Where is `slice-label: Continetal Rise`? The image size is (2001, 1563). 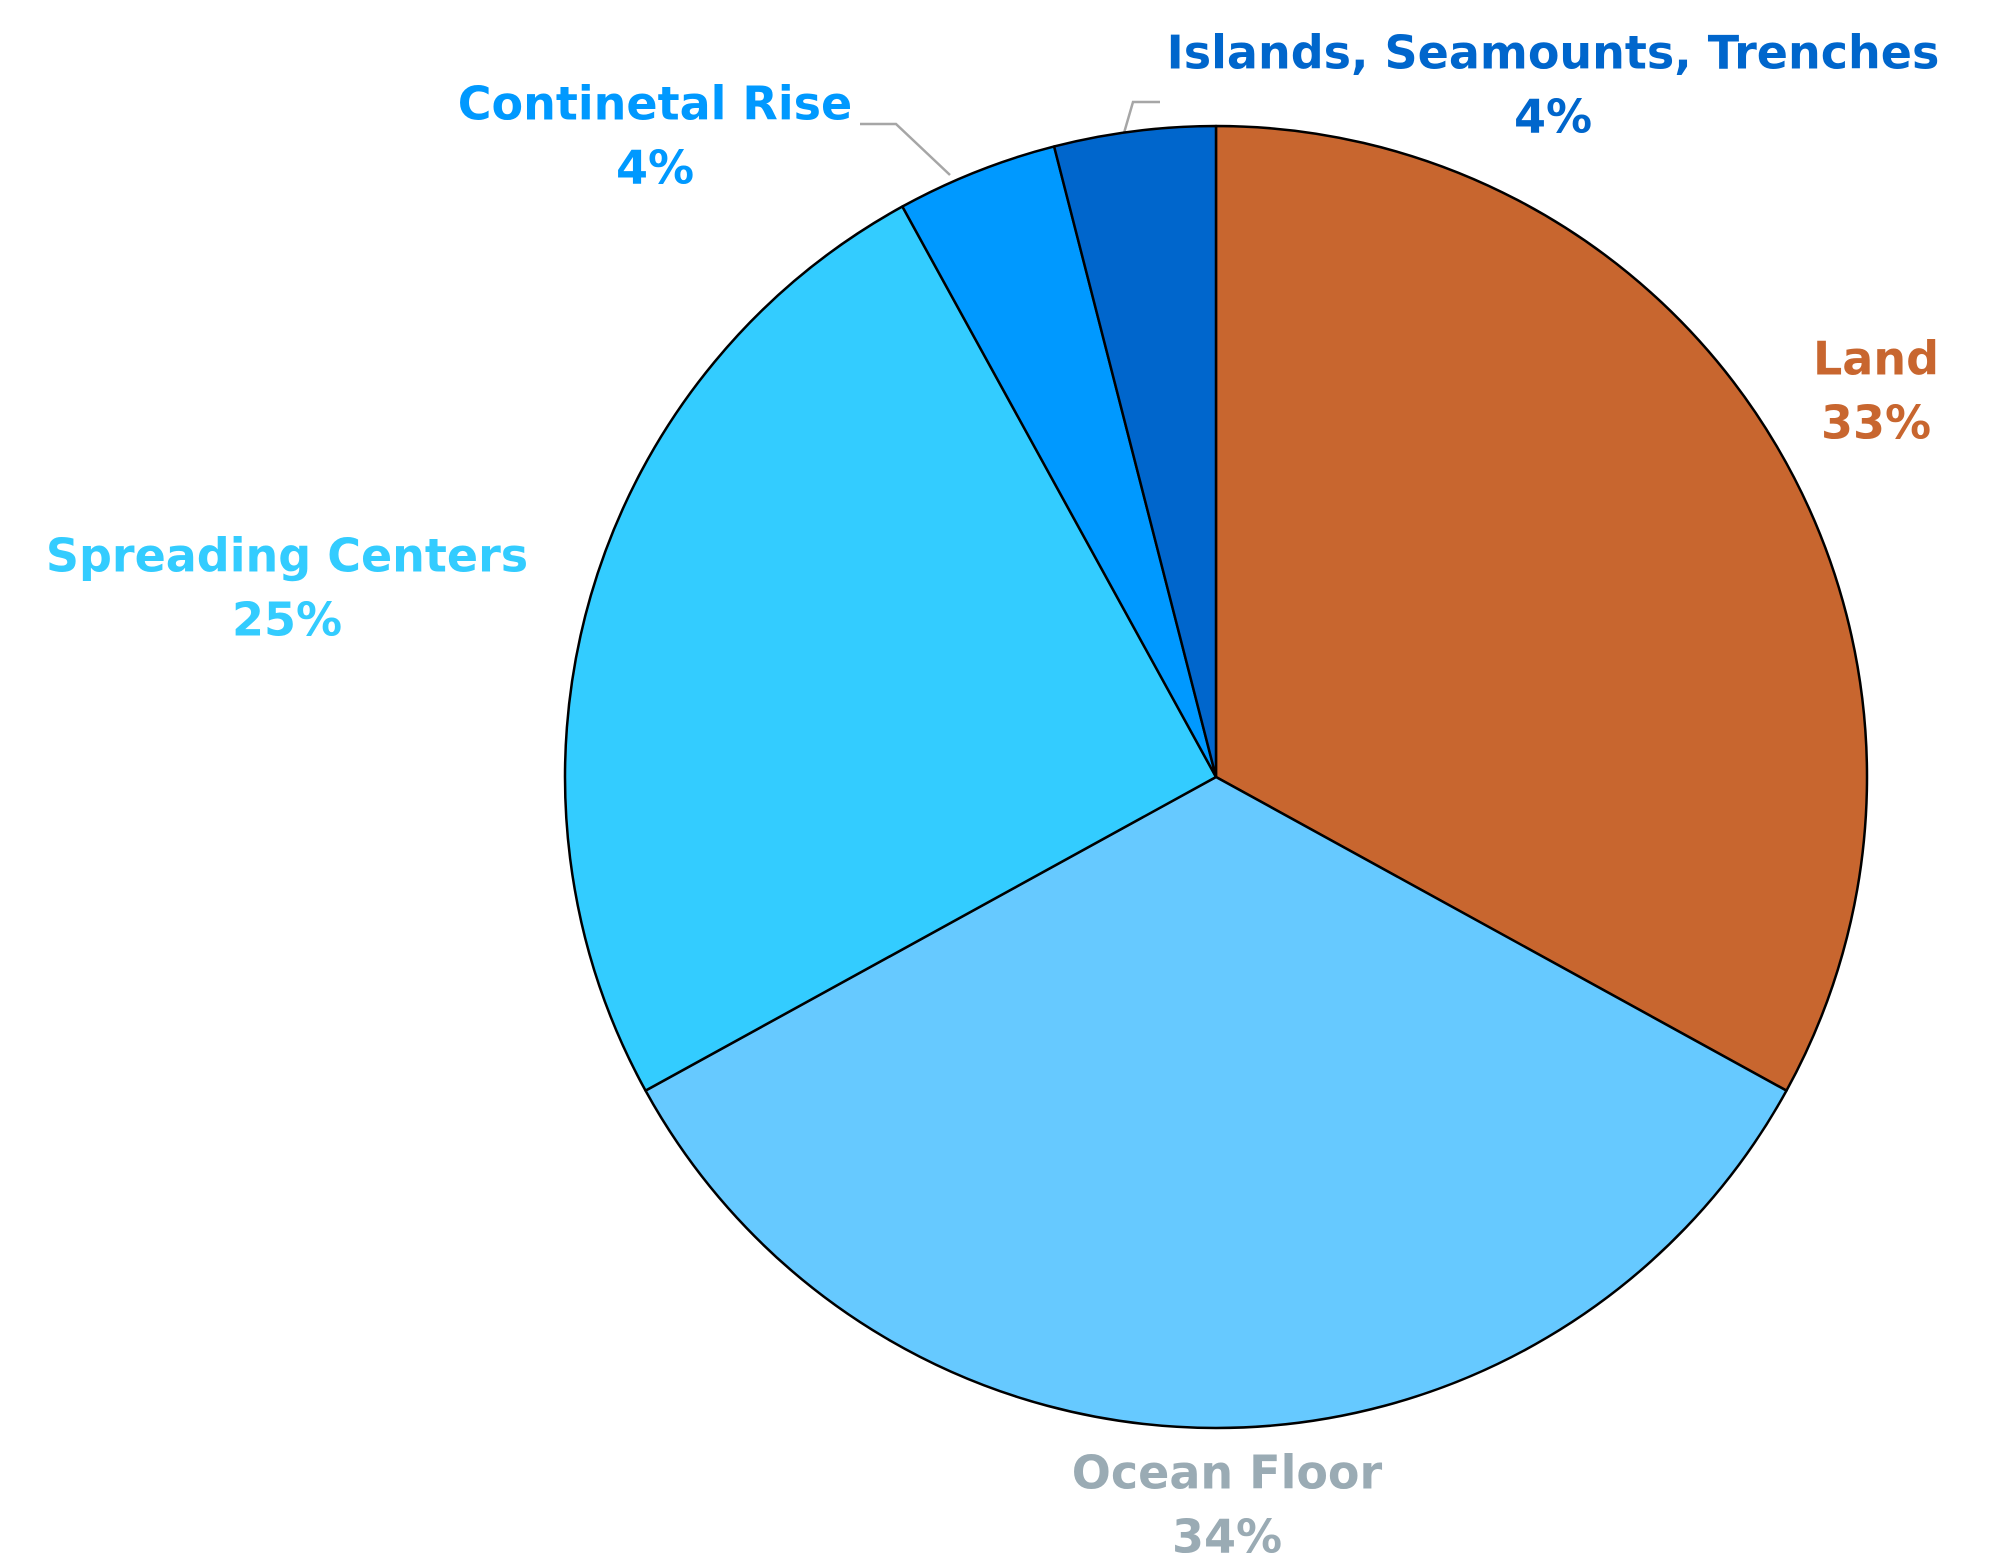 slice-label: Continetal Rise is located at coordinates (655, 104).